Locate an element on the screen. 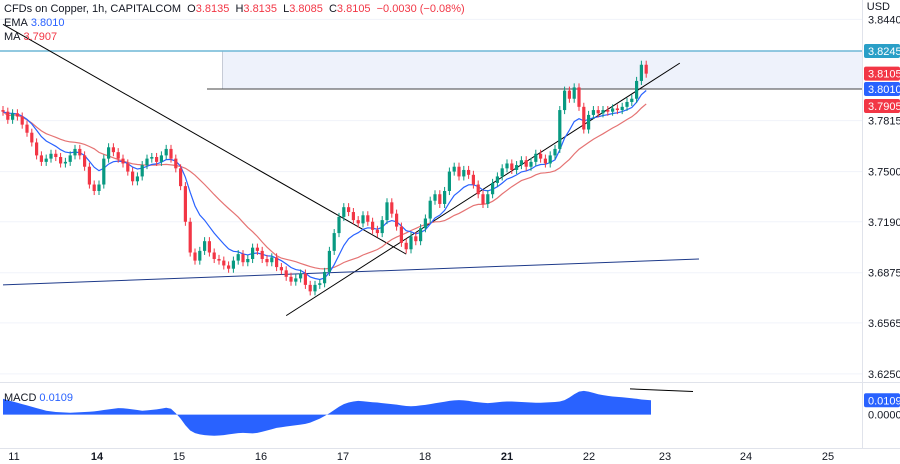  low-label: L is located at coordinates (286, 9).